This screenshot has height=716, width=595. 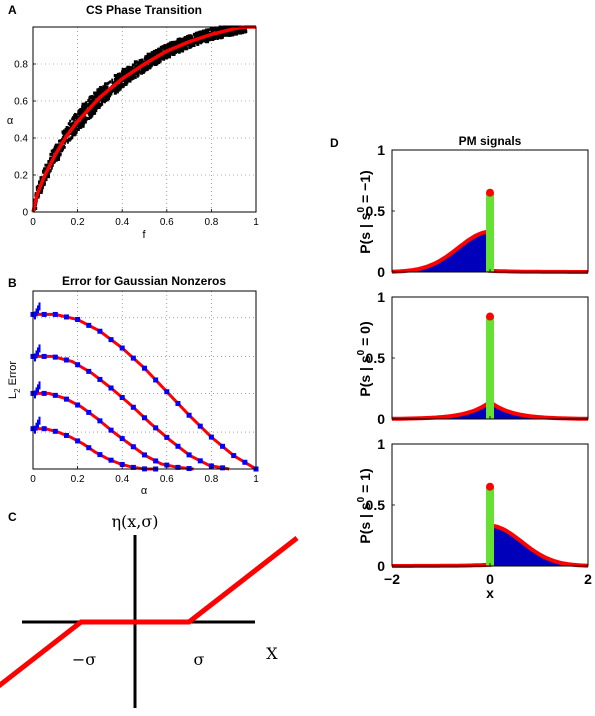 I want to click on chart-b-xtick-label: 0, so click(x=33, y=479).